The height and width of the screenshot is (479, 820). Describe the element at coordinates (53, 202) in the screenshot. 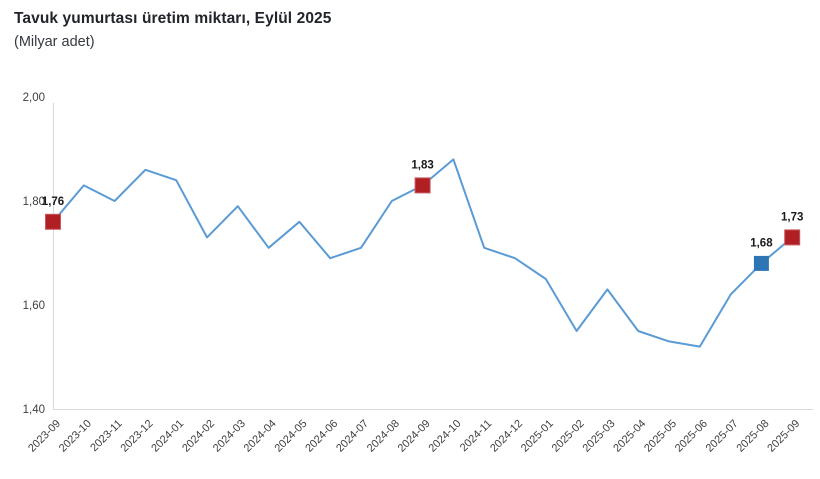

I see `value-label: 1,76` at that location.